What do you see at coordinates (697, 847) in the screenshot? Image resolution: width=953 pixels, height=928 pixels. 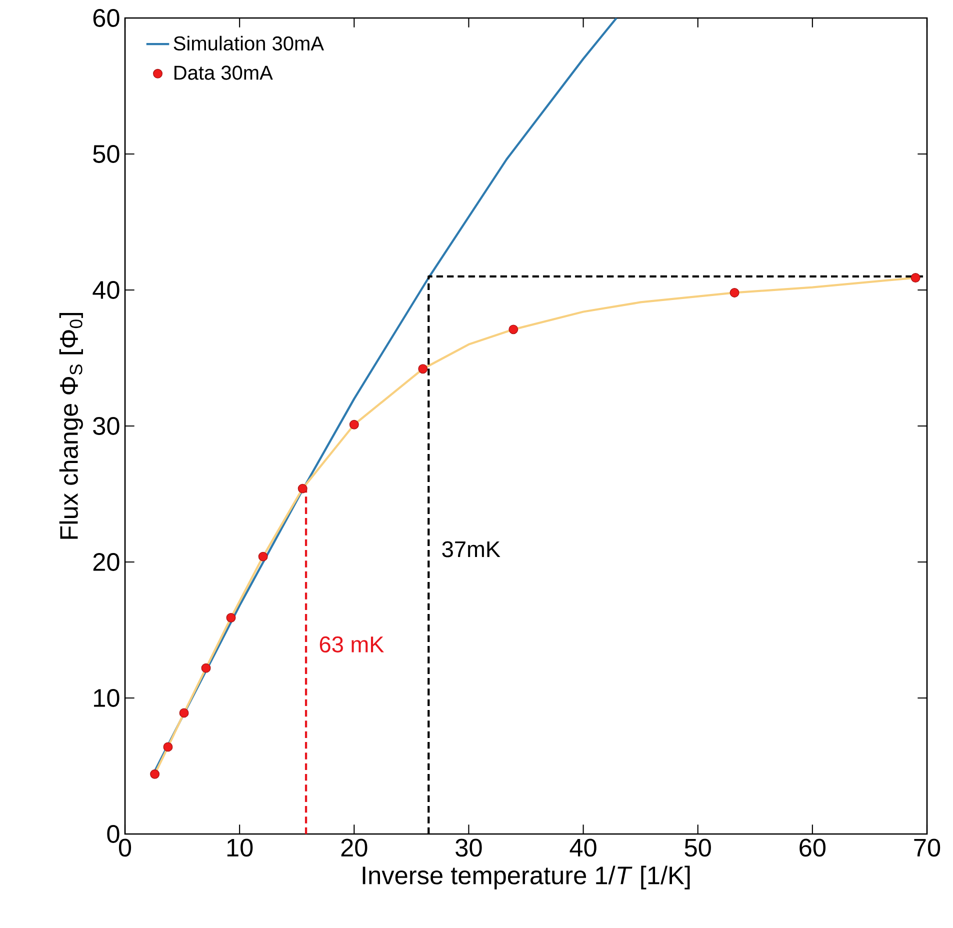 I see `x-tick-label: 50` at bounding box center [697, 847].